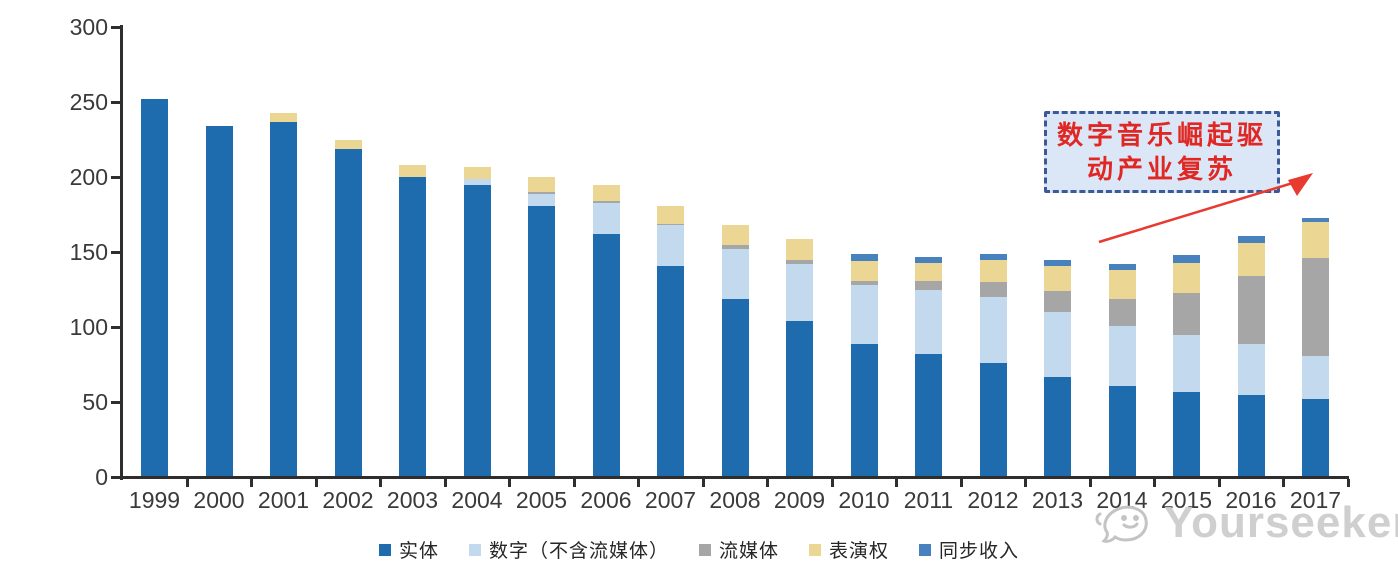  Describe the element at coordinates (864, 500) in the screenshot. I see `x-axis-label: 2010` at that location.